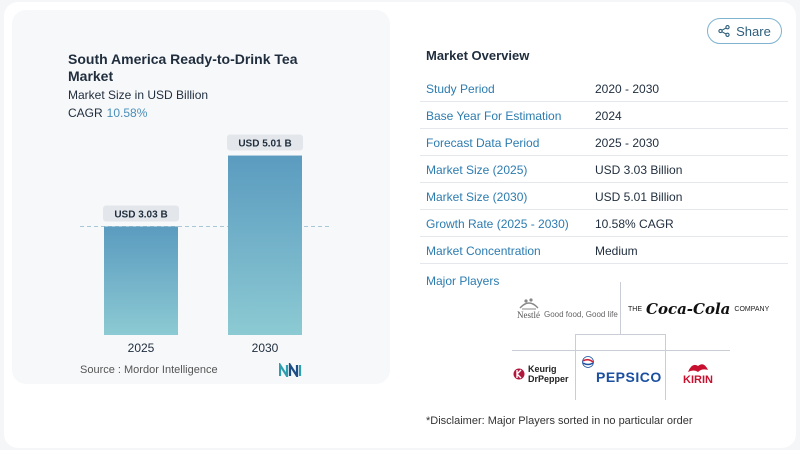  What do you see at coordinates (639, 197) in the screenshot?
I see `overview-value: USD 5.01 Billion` at bounding box center [639, 197].